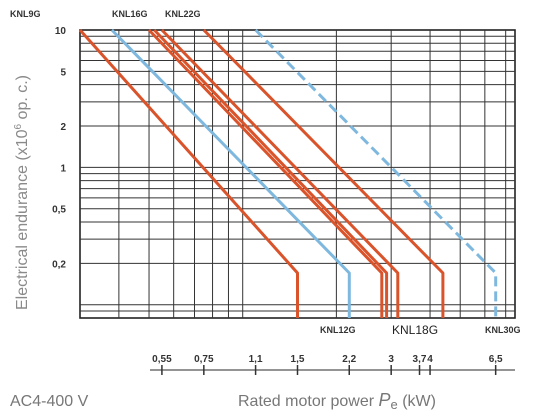  What do you see at coordinates (162, 359) in the screenshot?
I see `x-tick-label: 0,55` at bounding box center [162, 359].